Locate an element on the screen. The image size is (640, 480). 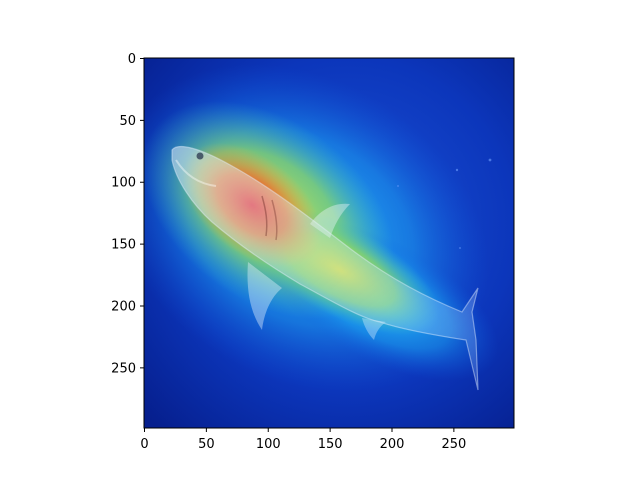
y-tick-label: 250 is located at coordinates (123, 368).